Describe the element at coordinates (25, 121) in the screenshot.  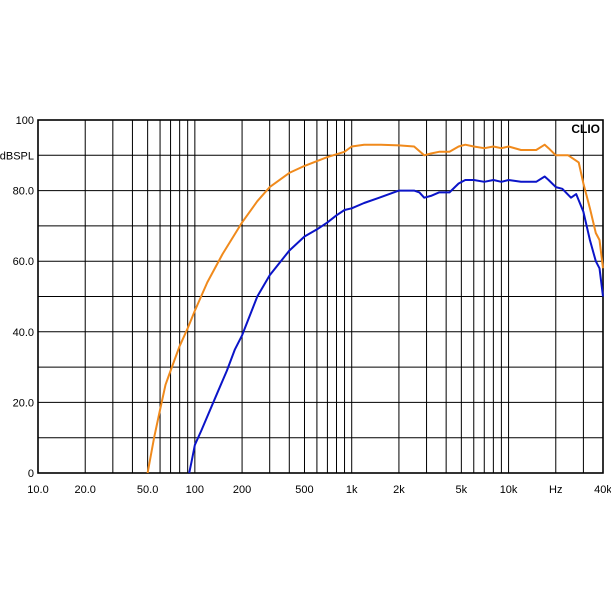
I see `y-tick-label: 100` at that location.